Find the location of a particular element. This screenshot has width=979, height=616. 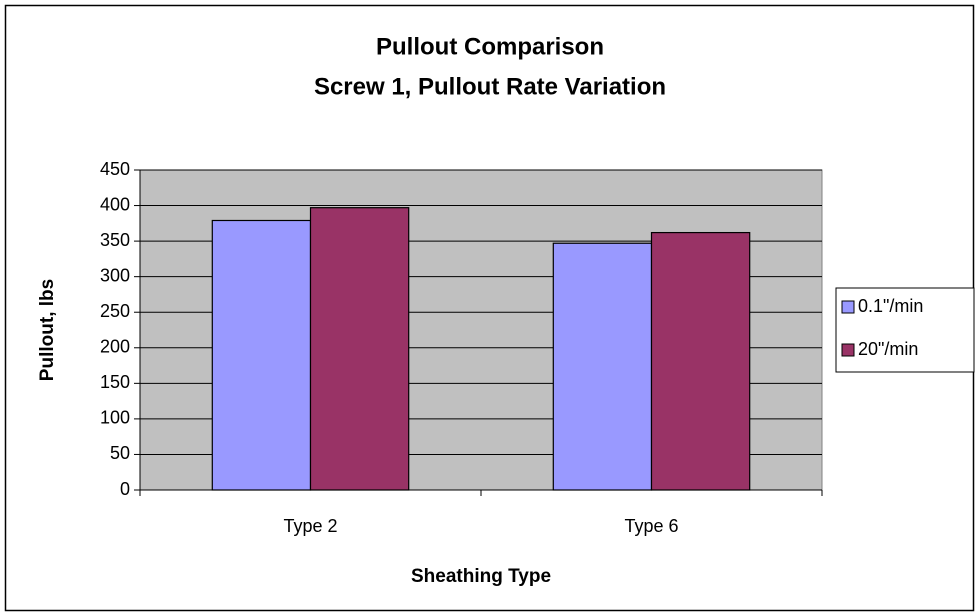

y-tick-label: 450 is located at coordinates (115, 169).